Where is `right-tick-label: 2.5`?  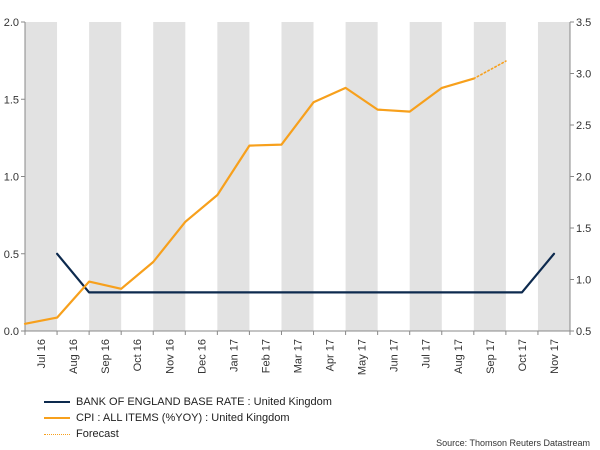
right-tick-label: 2.5 is located at coordinates (583, 126).